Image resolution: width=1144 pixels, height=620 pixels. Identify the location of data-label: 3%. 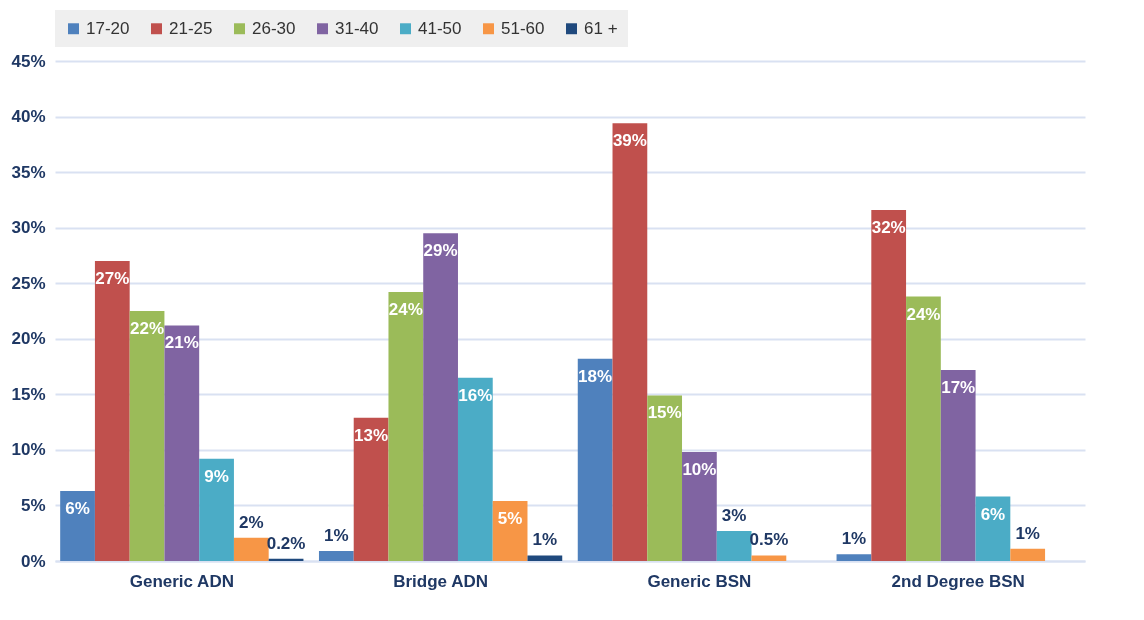
(734, 515).